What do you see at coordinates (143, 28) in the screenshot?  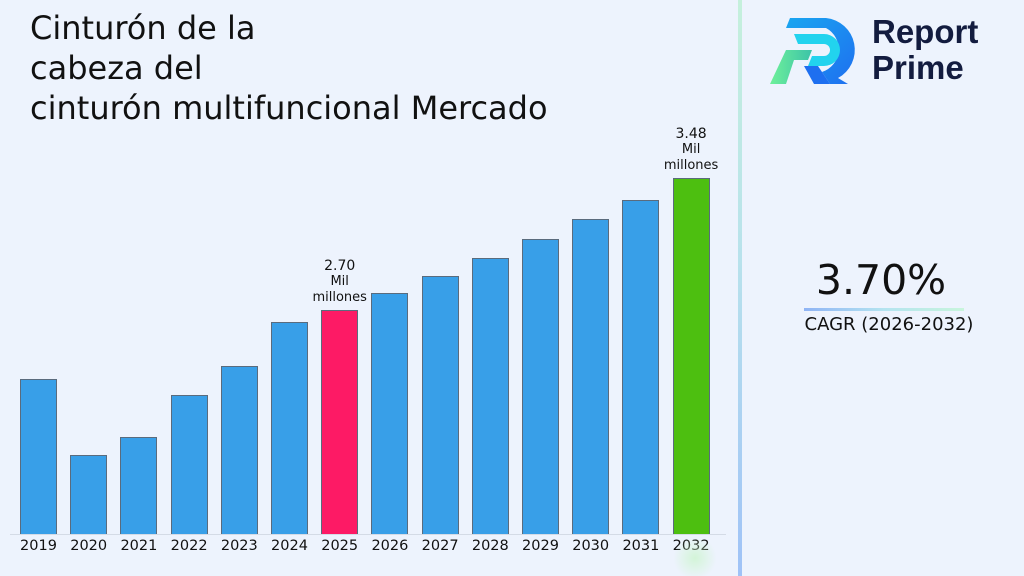 I see `title-line-1: Cinturón de la` at bounding box center [143, 28].